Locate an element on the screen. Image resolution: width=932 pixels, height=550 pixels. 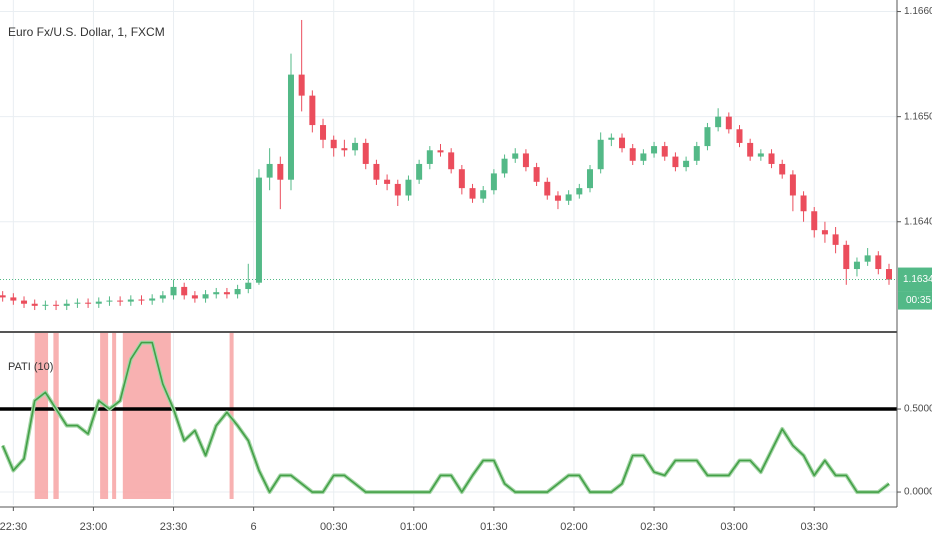
x-tick-label: 23:30 is located at coordinates (174, 527).